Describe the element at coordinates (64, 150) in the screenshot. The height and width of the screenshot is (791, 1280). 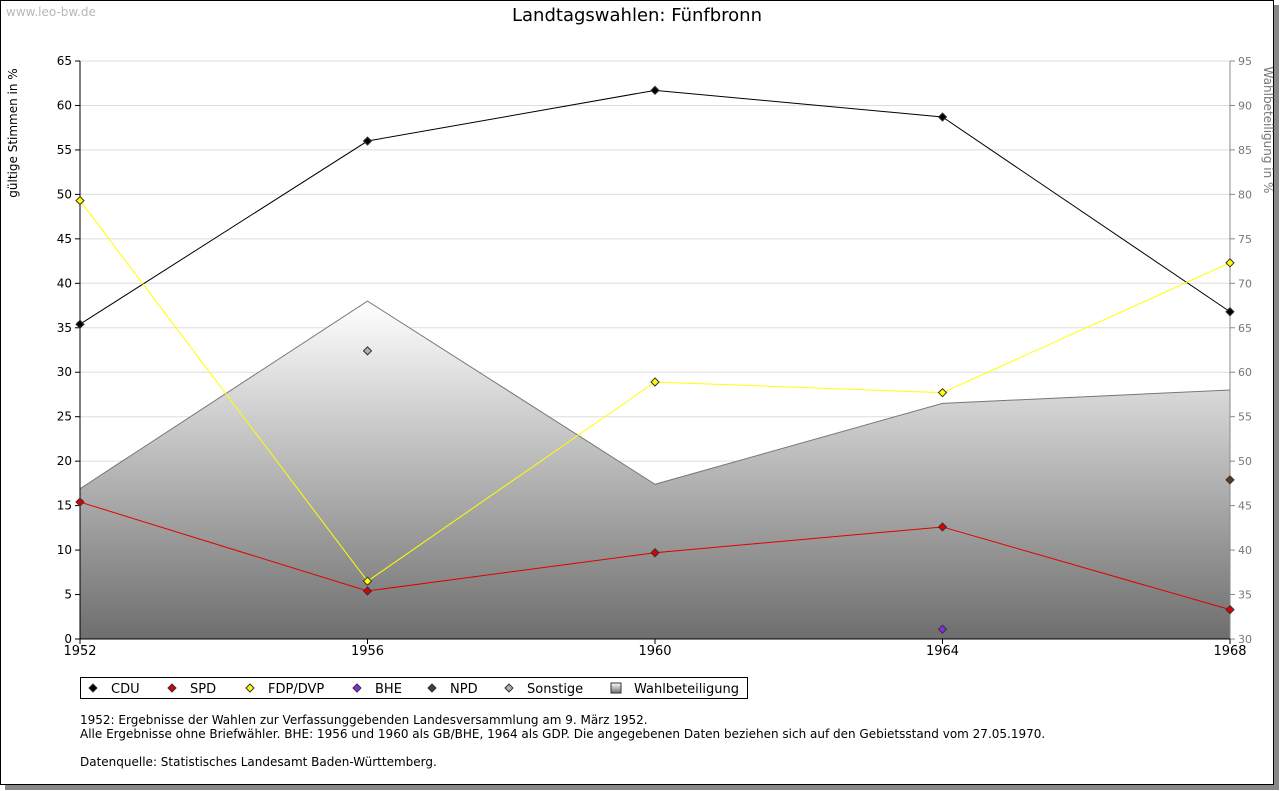
I see `y-tick-label: 55` at that location.